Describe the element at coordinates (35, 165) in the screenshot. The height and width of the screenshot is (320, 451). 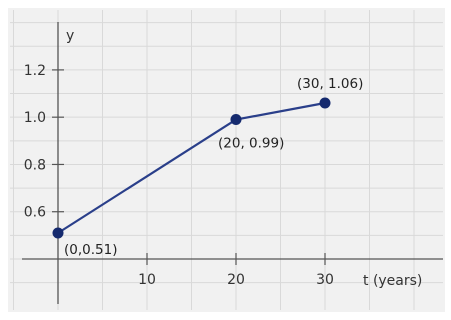
I see `y-tick-label: 0.8` at that location.